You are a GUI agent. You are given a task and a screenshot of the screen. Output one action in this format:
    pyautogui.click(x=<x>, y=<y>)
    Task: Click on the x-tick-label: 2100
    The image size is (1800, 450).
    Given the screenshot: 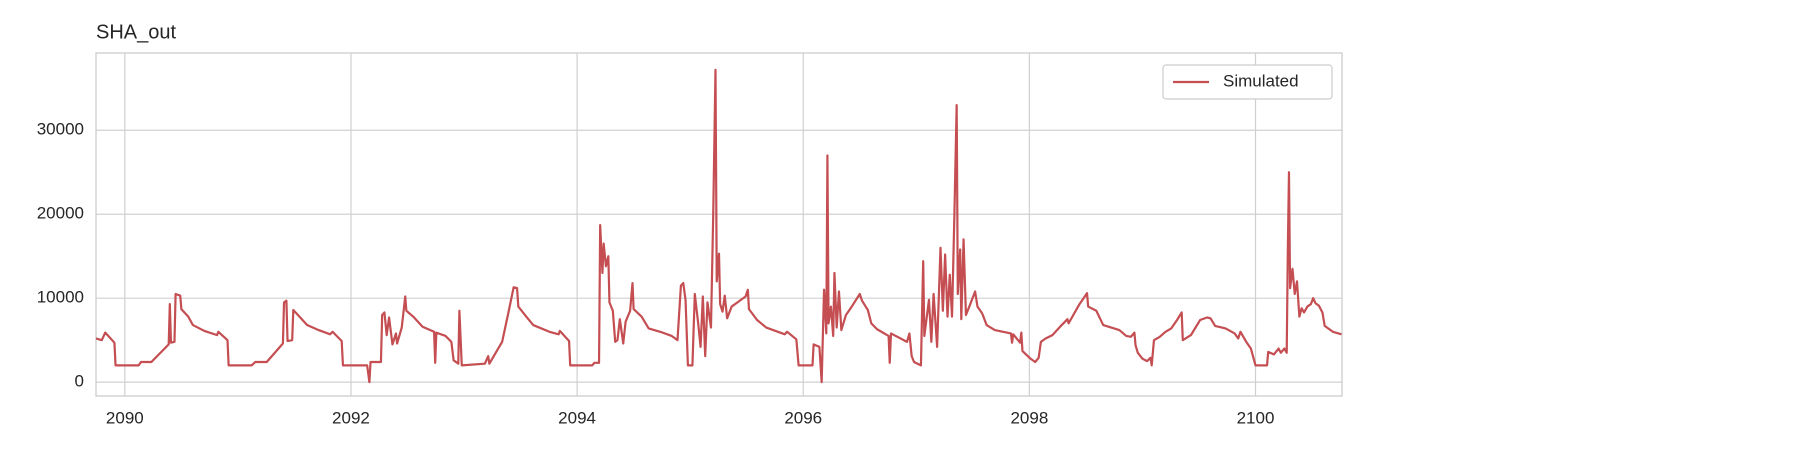 What is the action you would take?
    pyautogui.click(x=1256, y=417)
    